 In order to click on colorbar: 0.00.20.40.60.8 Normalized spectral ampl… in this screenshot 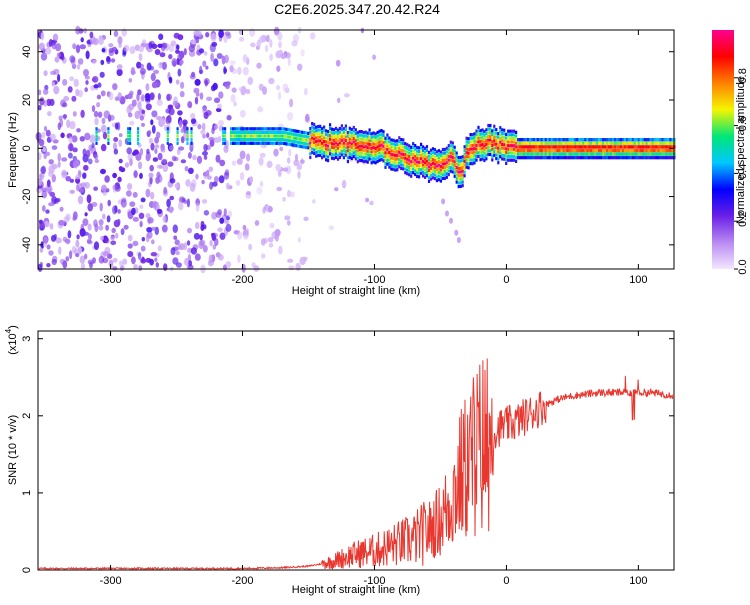, I will do `click(730, 152)`.